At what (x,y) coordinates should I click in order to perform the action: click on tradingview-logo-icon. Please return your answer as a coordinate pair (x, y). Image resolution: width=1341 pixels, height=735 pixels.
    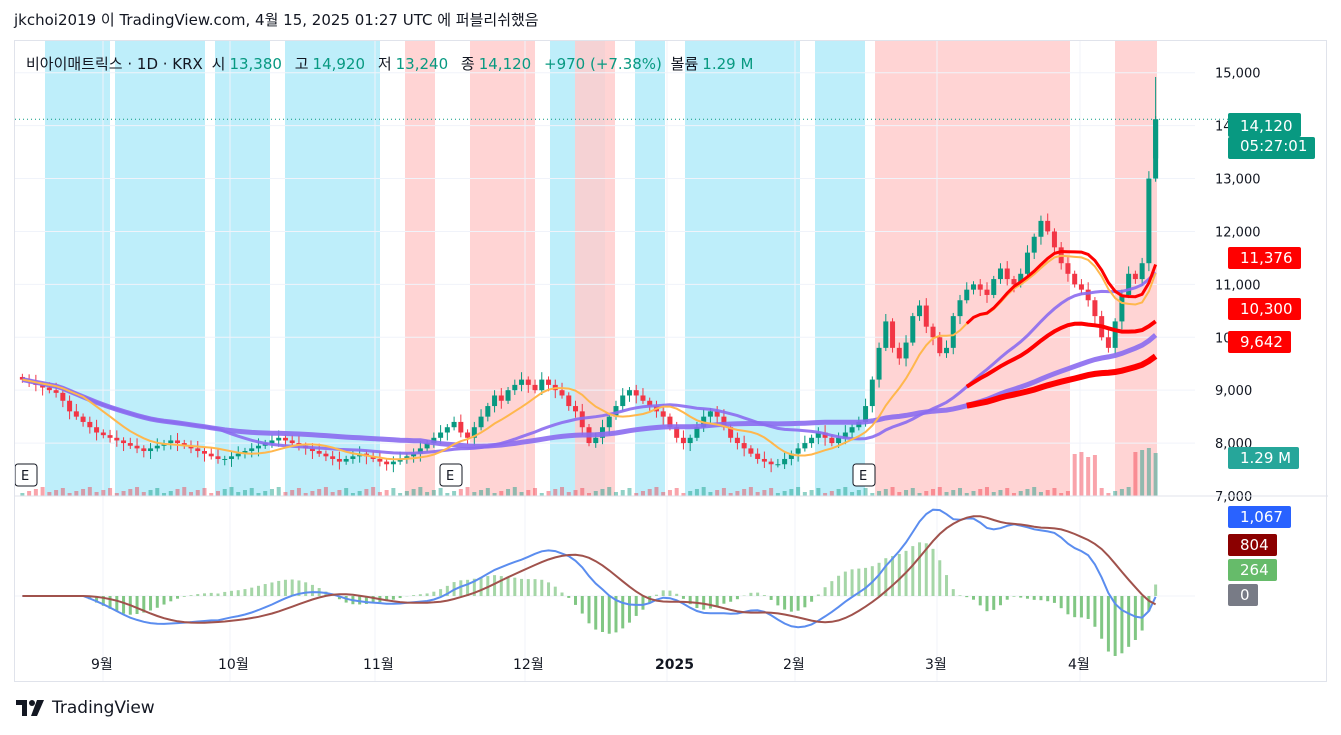
    Looking at the image, I should click on (30, 708).